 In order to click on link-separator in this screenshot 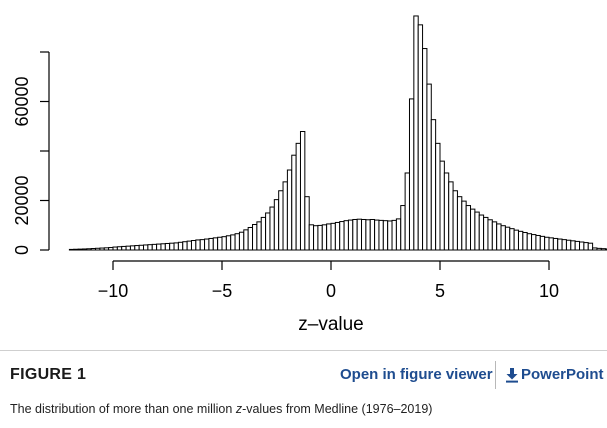, I will do `click(495, 375)`.